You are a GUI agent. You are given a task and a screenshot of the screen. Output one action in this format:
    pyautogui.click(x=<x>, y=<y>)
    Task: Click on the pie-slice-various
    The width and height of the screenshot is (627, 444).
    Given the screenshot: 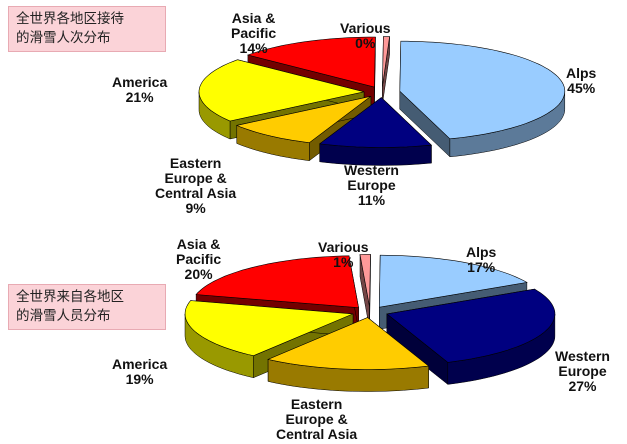 What is the action you would take?
    pyautogui.click(x=386, y=70)
    